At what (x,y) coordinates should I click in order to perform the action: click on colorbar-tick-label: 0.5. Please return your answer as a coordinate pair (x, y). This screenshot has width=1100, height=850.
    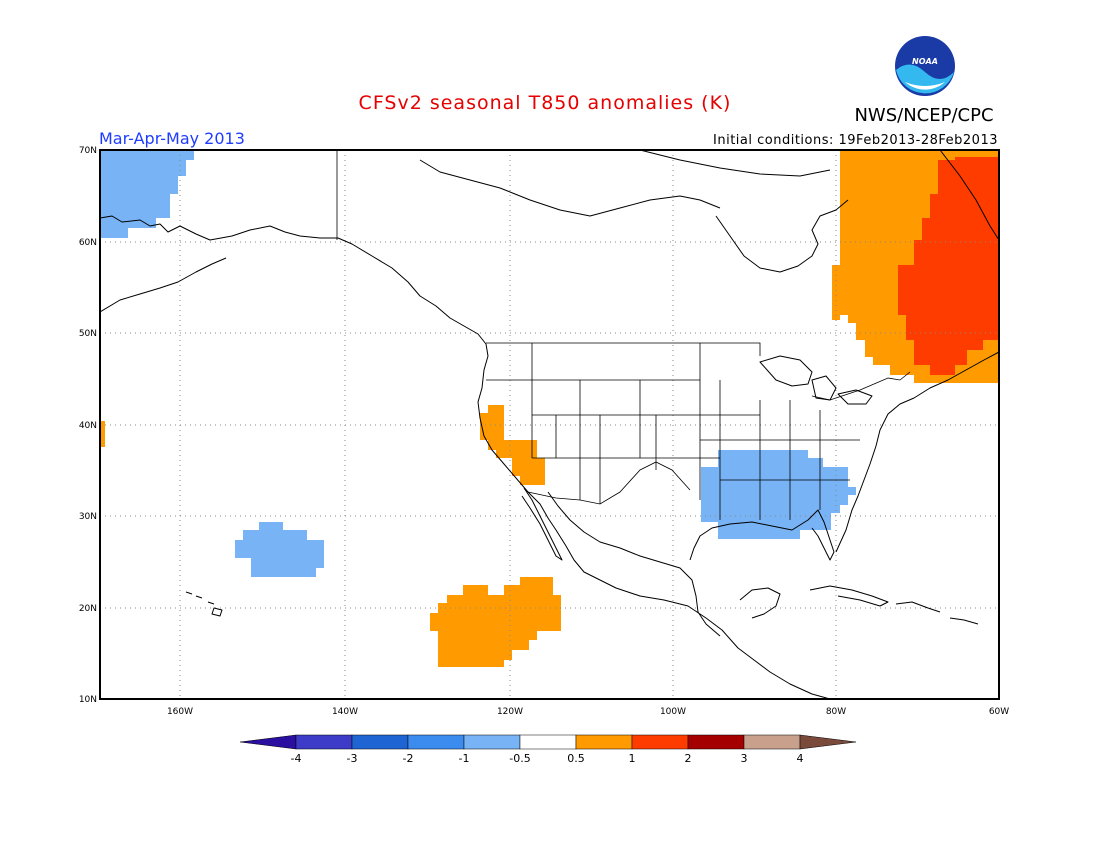
    Looking at the image, I should click on (576, 758).